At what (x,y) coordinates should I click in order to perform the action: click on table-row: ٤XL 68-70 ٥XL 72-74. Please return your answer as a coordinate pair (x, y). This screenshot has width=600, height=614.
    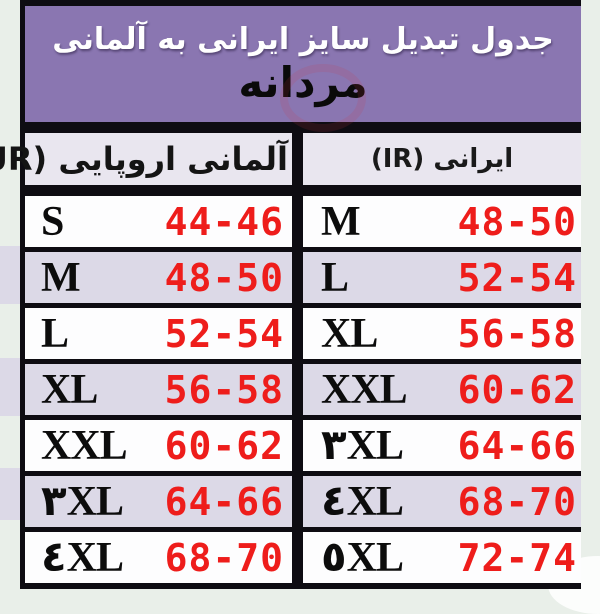
    Looking at the image, I should click on (303, 557).